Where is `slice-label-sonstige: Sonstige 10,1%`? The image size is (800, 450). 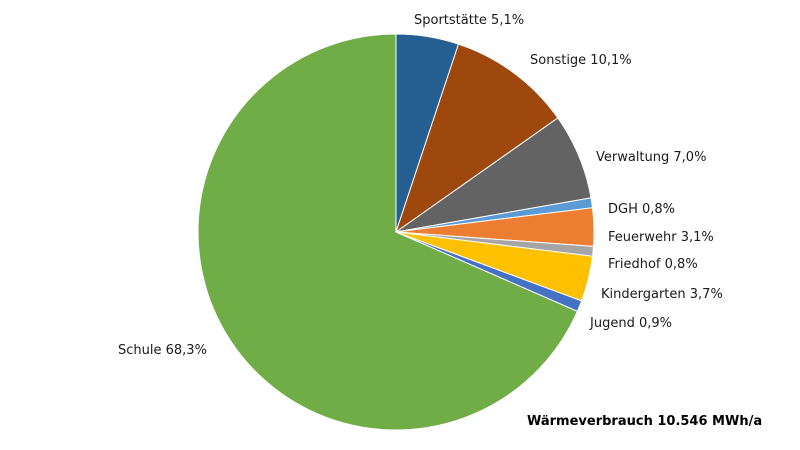
slice-label-sonstige: Sonstige 10,1% is located at coordinates (581, 60).